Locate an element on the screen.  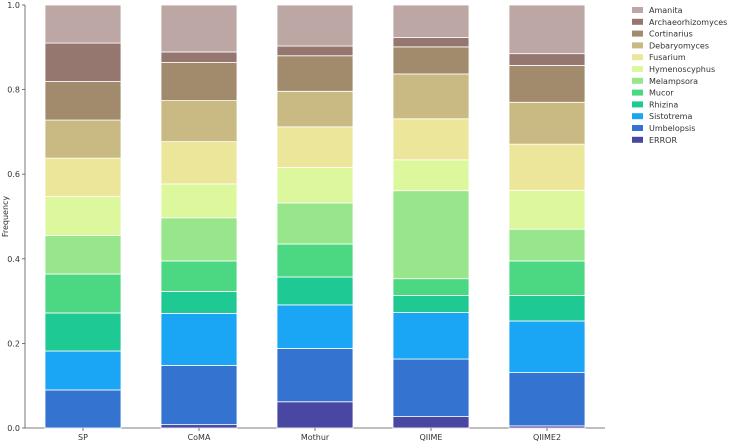
legend-item: Amanita is located at coordinates (657, 10).